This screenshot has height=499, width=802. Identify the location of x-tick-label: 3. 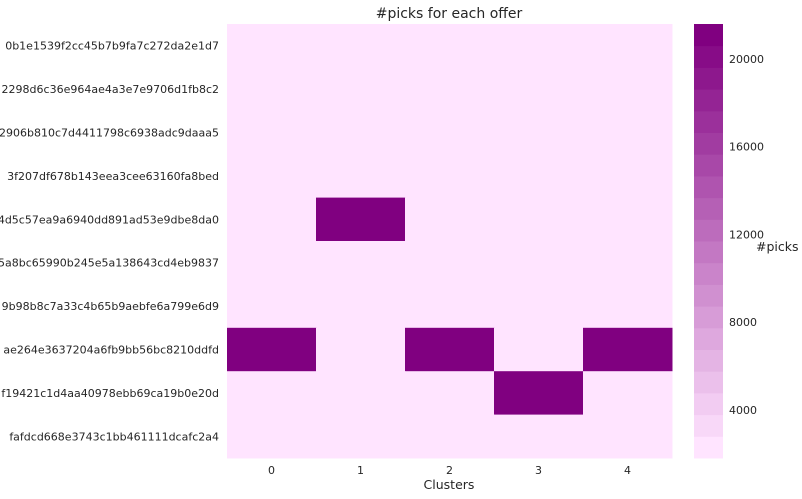
(538, 470).